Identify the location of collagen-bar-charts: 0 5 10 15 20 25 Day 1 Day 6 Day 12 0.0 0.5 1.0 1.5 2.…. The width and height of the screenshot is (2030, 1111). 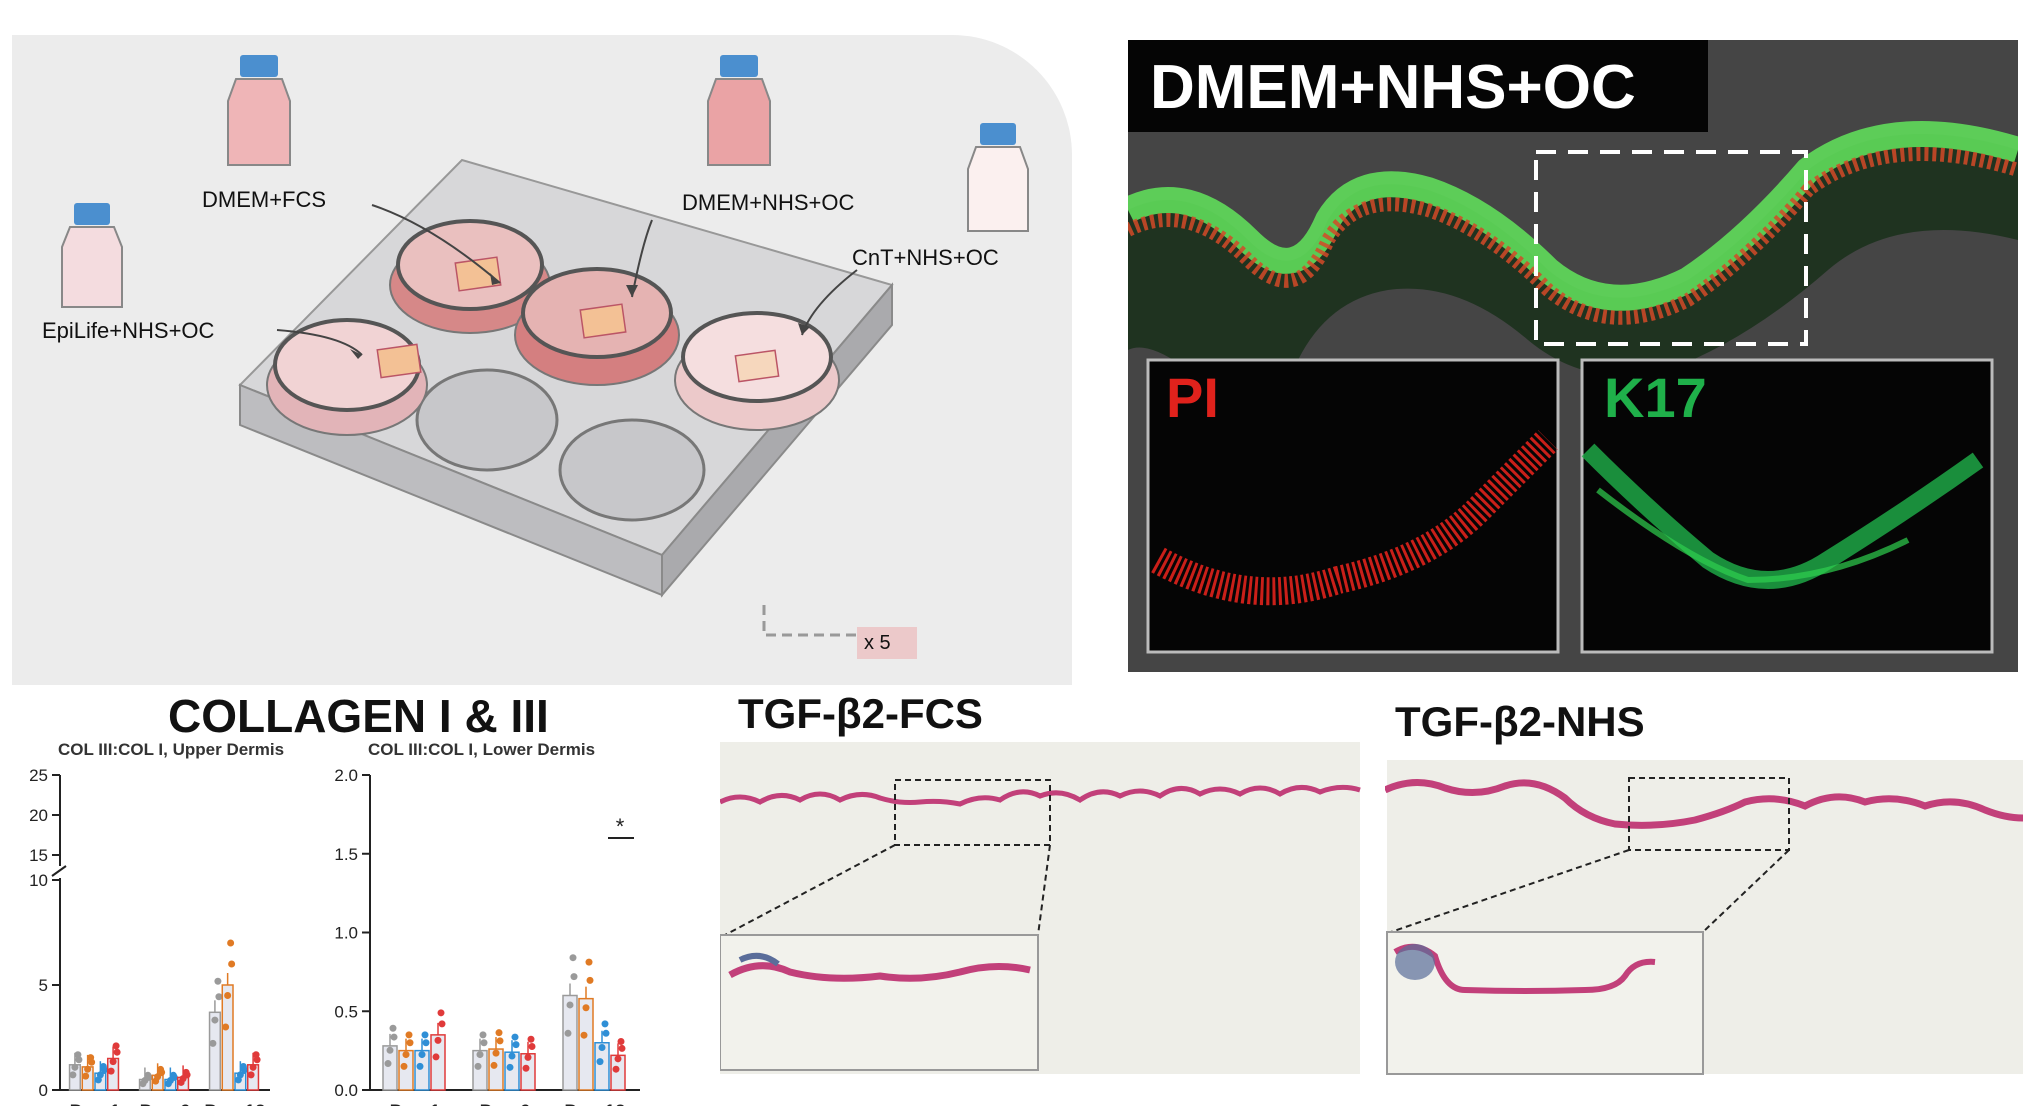
(334, 938).